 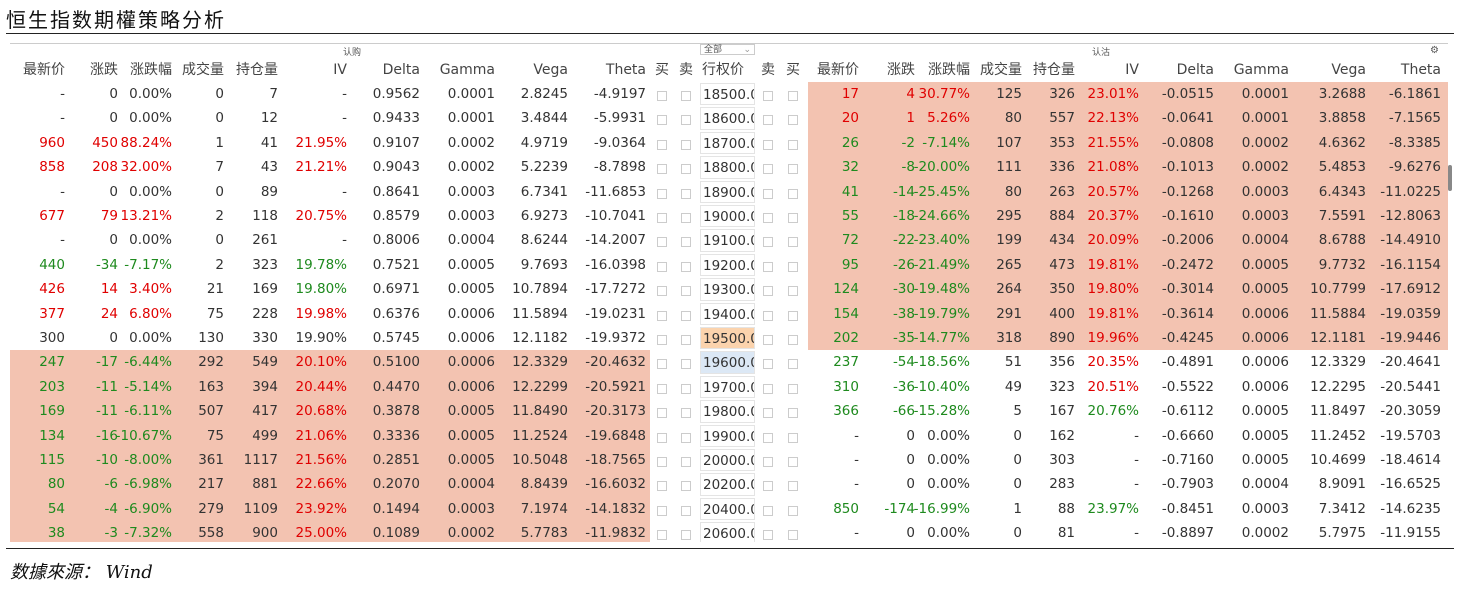 I want to click on call-cell: 163, so click(x=211, y=386).